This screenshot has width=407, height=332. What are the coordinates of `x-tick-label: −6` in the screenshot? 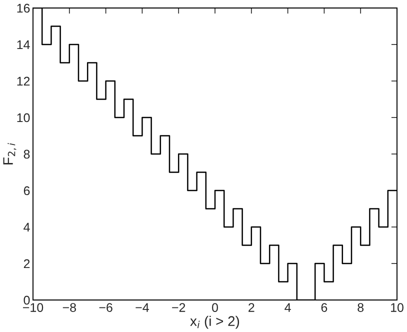 It's located at (105, 307).